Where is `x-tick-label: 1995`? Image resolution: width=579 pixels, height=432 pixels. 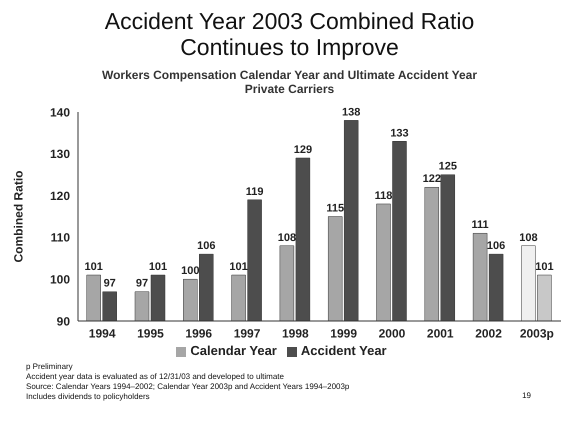
x-tick-label: 1995 is located at coordinates (150, 333).